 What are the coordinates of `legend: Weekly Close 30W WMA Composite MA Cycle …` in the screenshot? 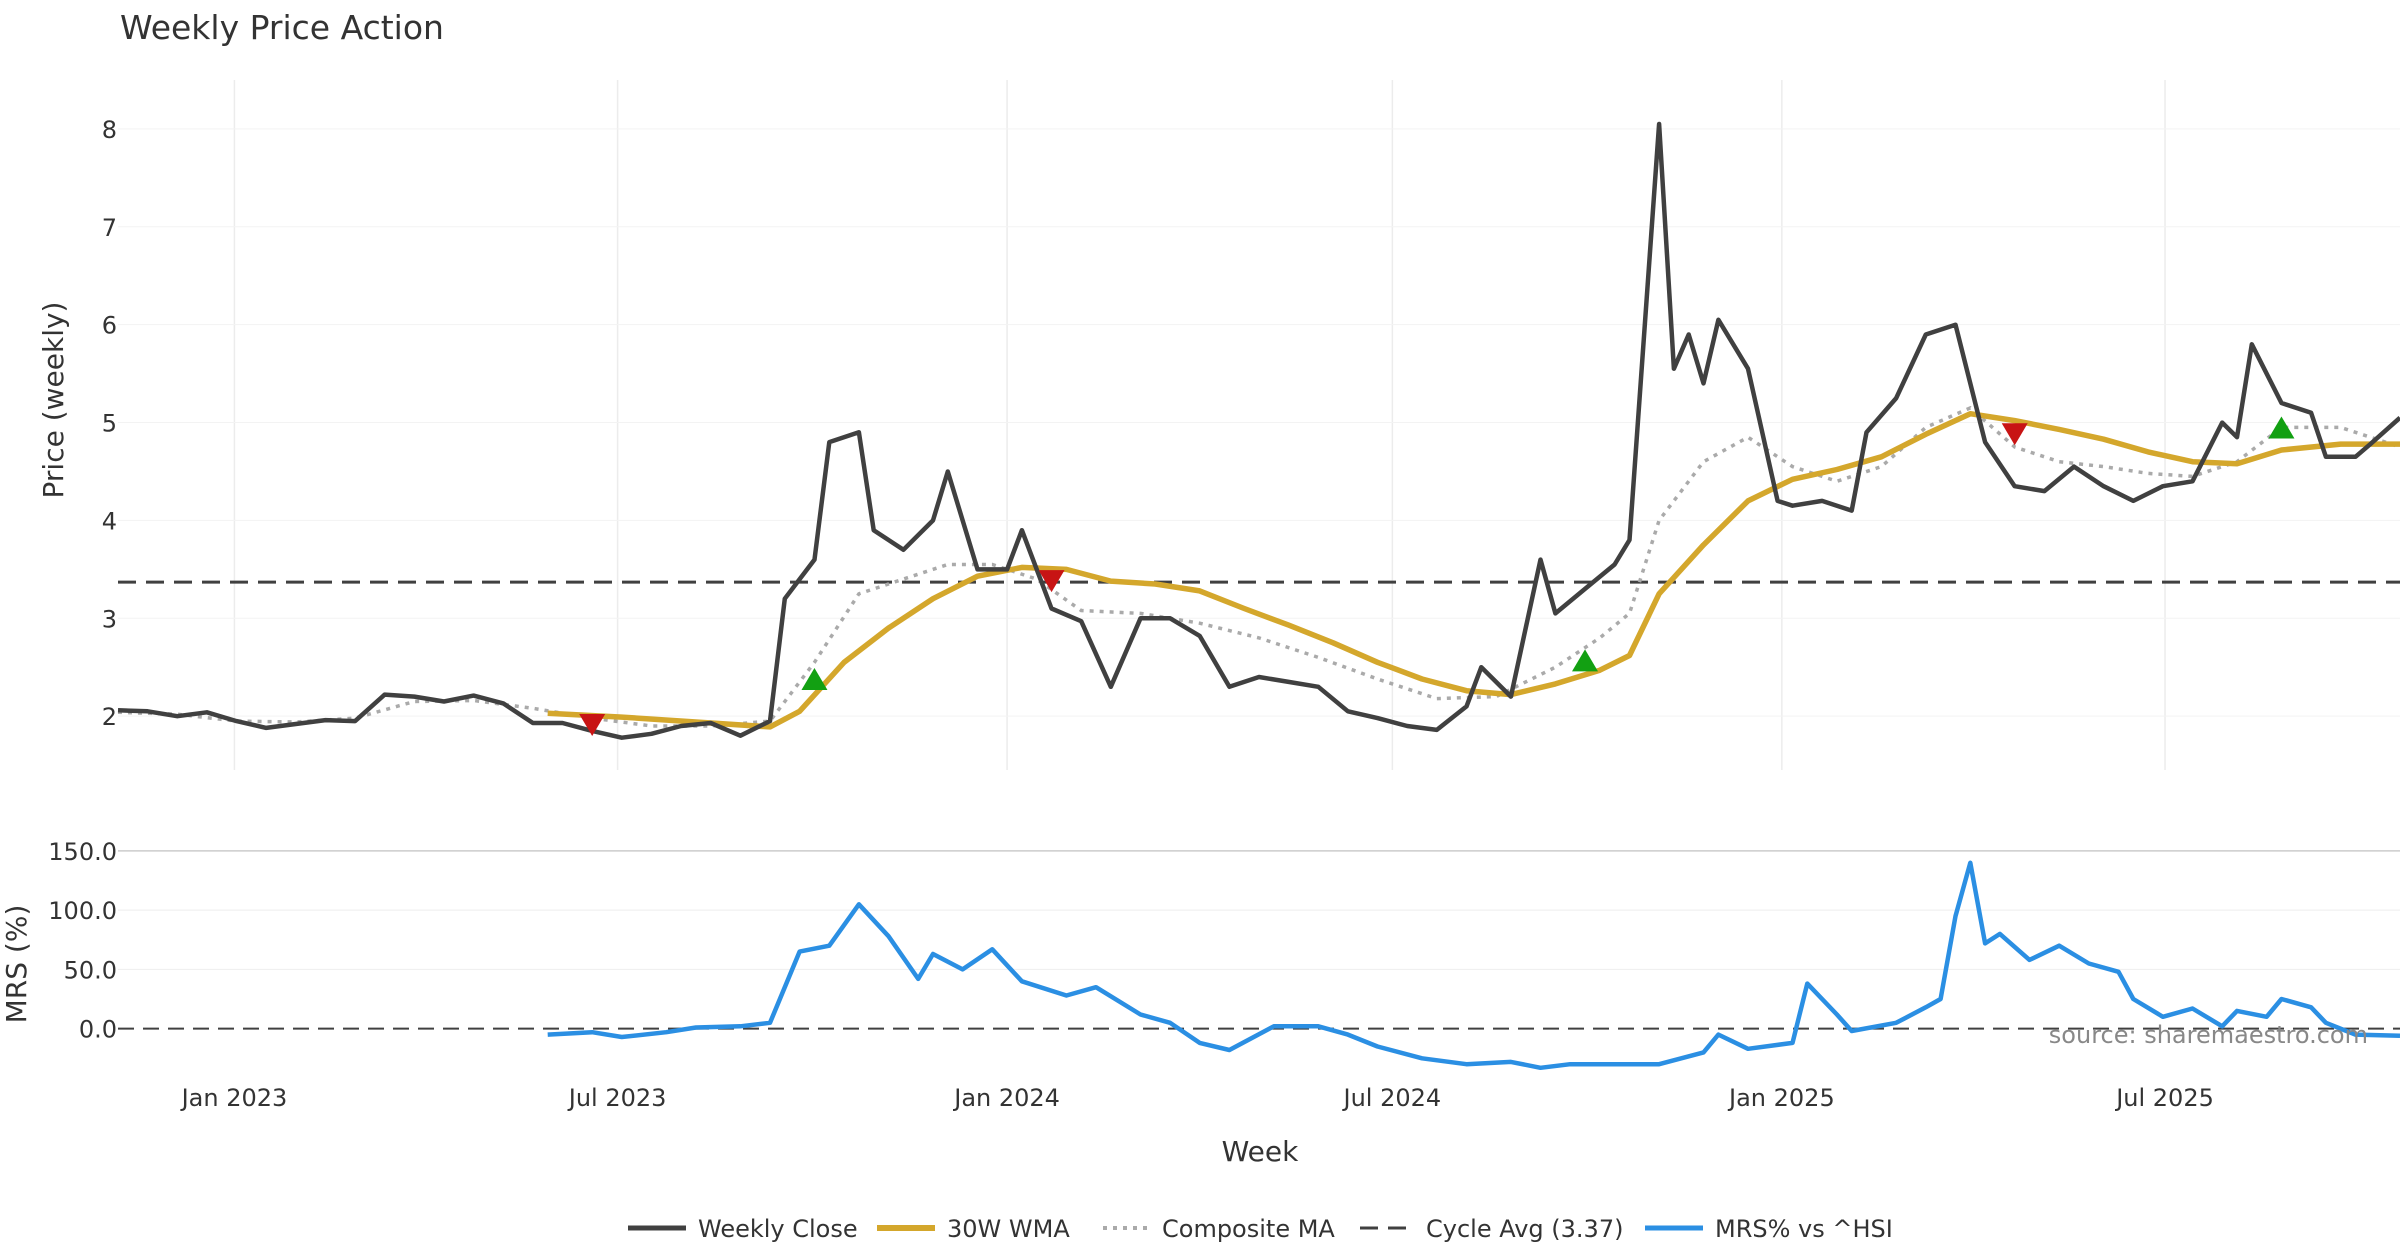 It's located at (1260, 1229).